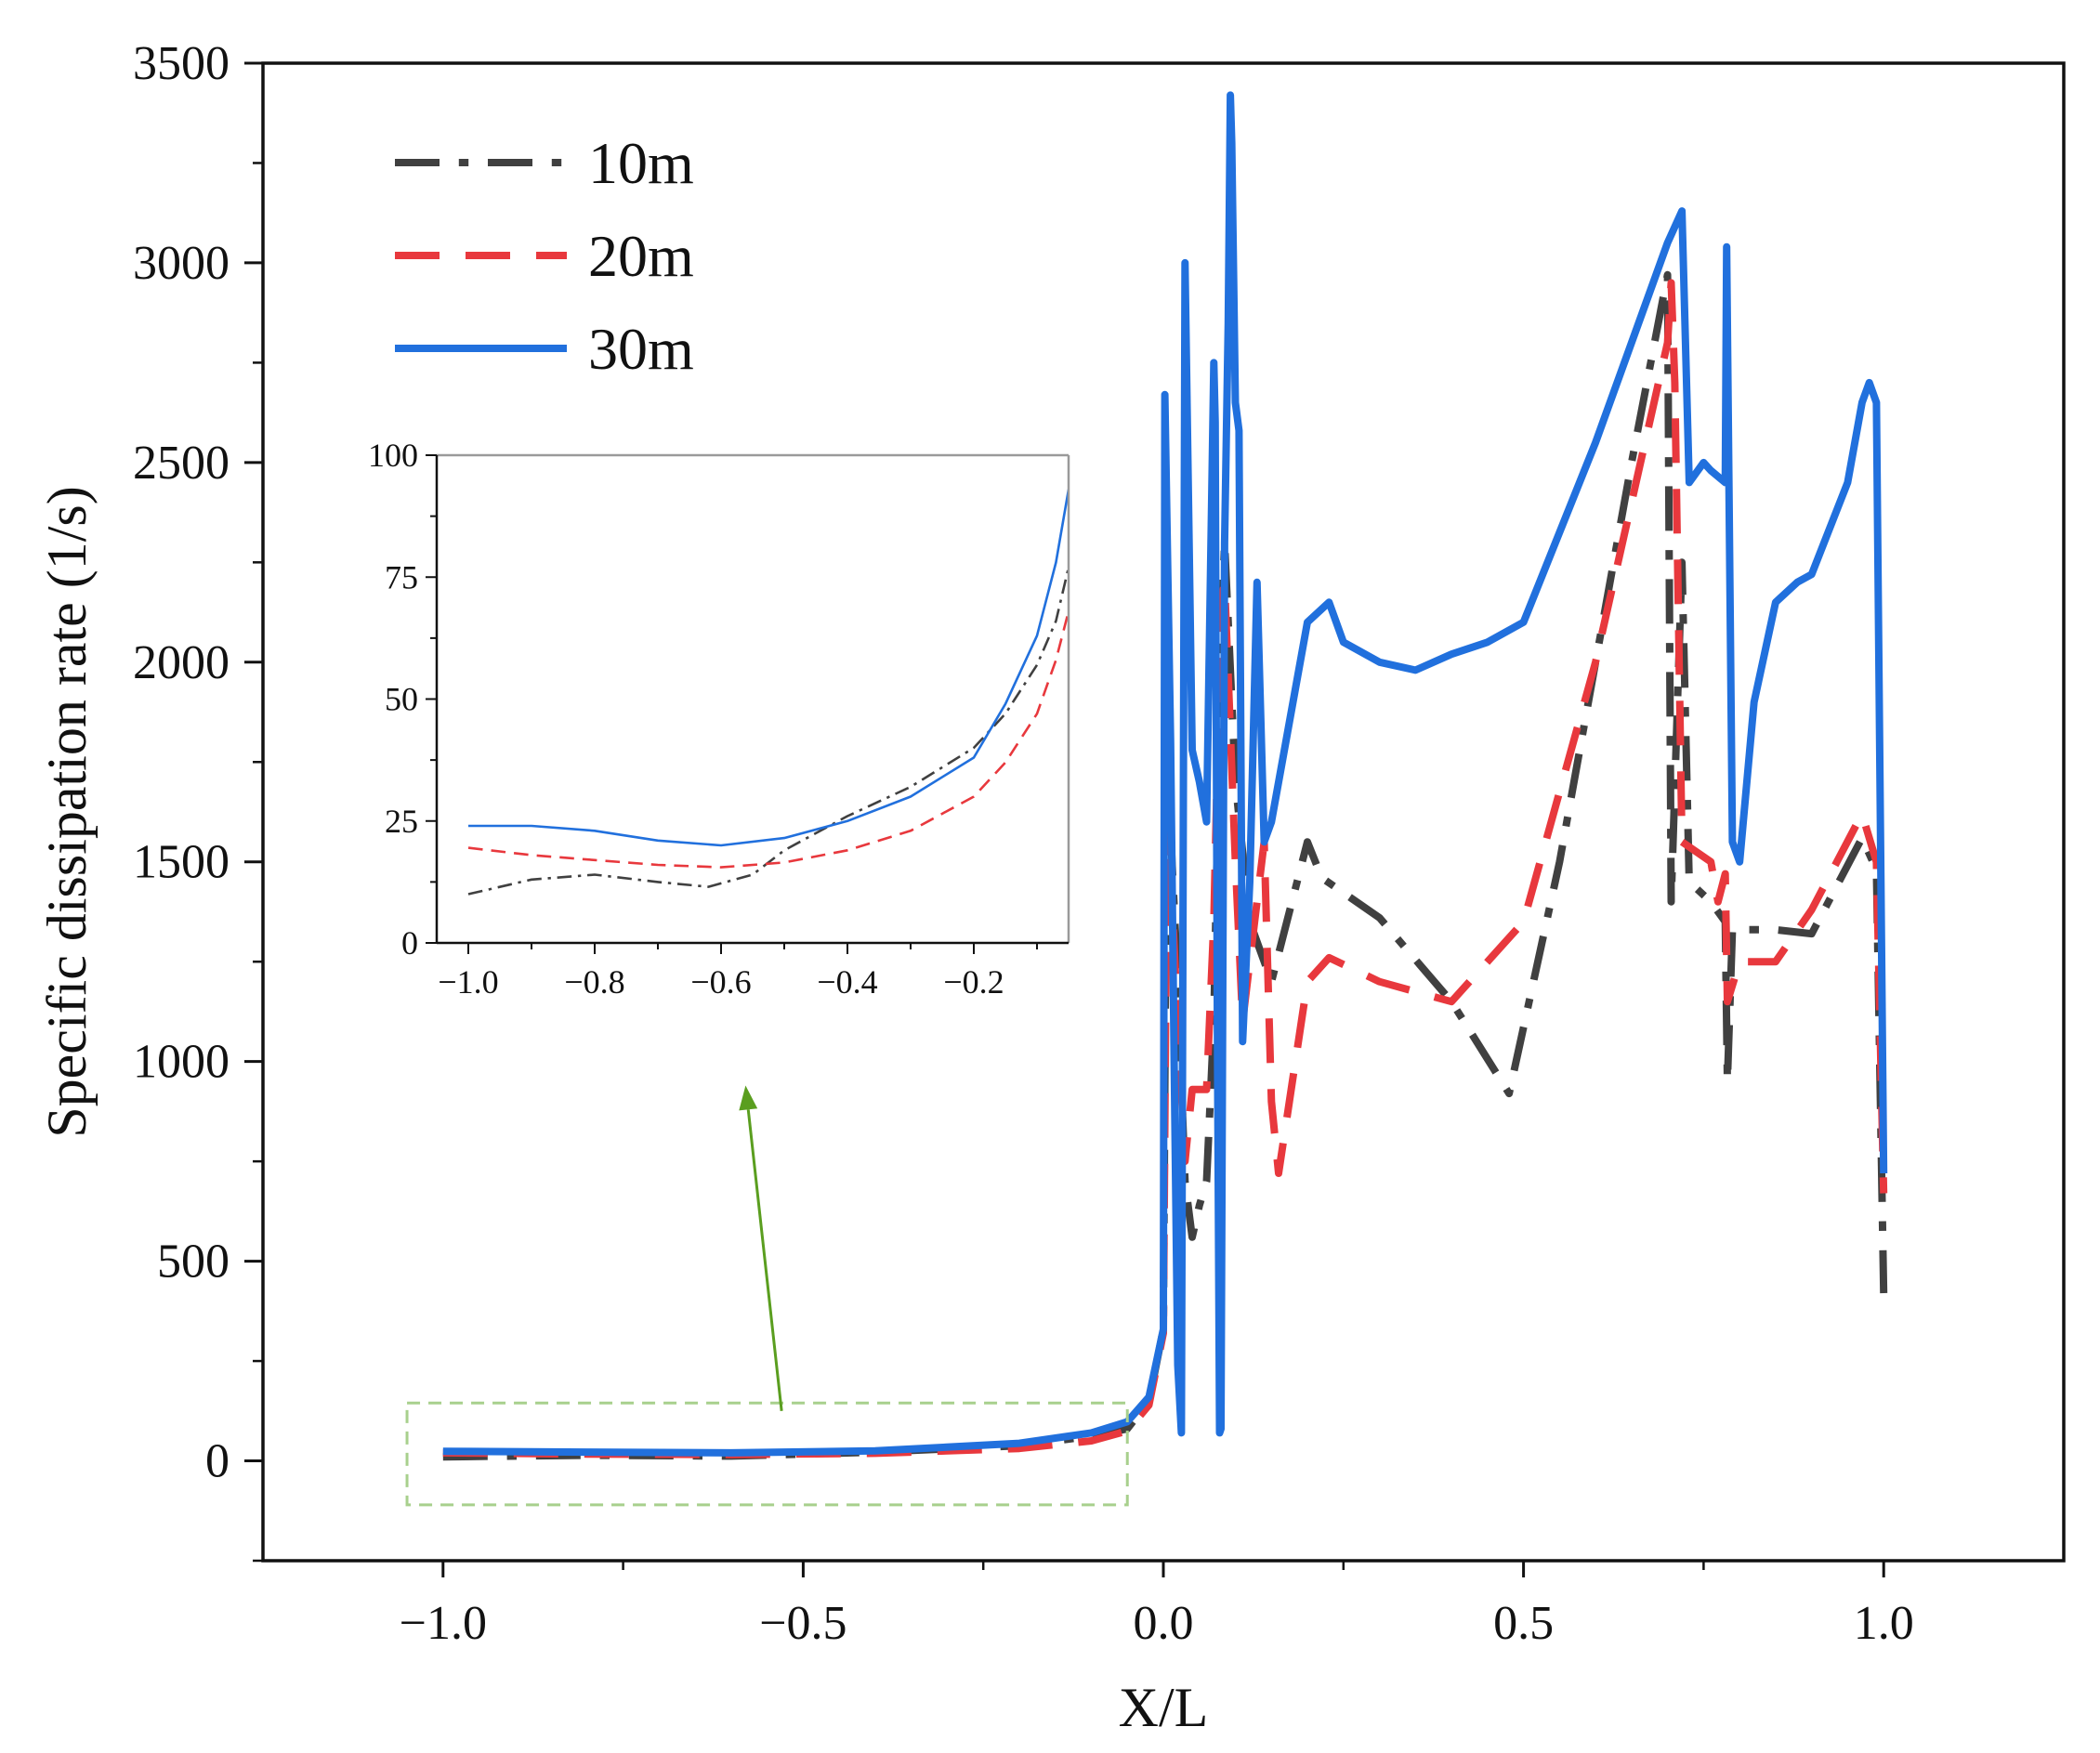  What do you see at coordinates (768, 739) in the screenshot?
I see `inset-series-line-20m` at bounding box center [768, 739].